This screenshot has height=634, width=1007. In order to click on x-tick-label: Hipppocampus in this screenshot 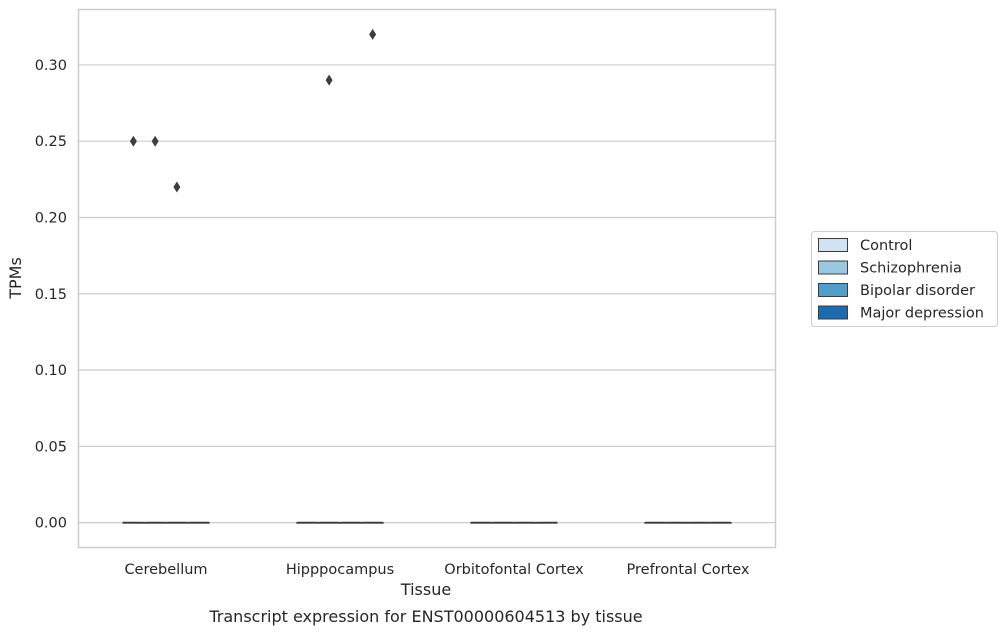, I will do `click(340, 570)`.